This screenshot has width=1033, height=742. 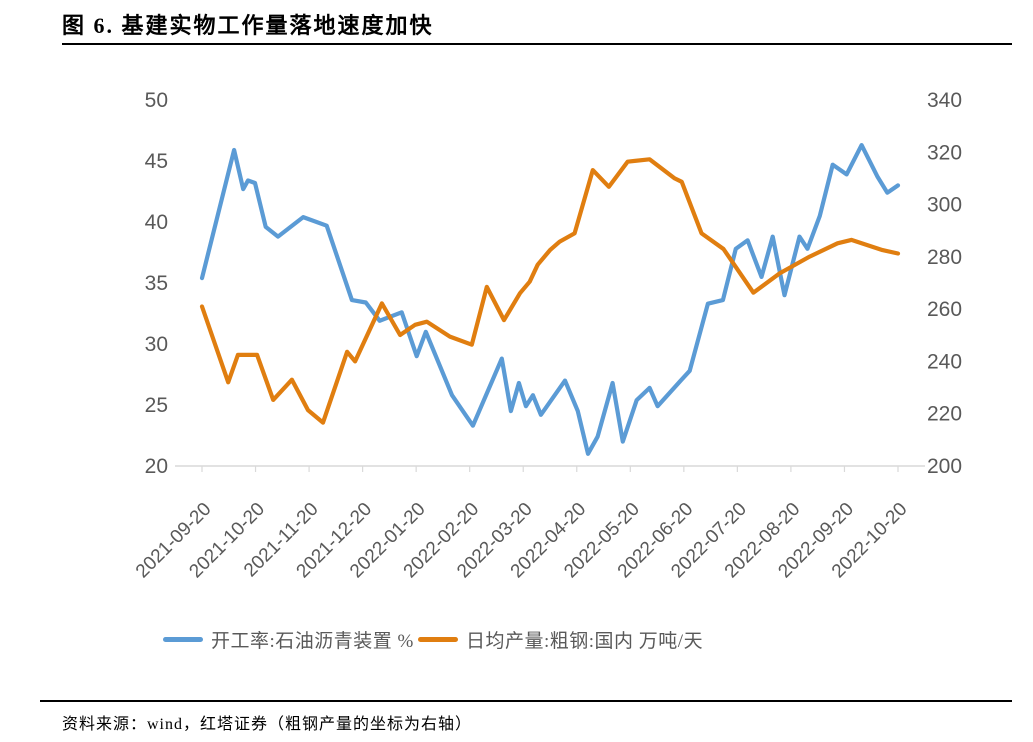 What do you see at coordinates (585, 641) in the screenshot?
I see `legend-label-steel-output: 日均产量:粗钢:国内 万吨/天` at bounding box center [585, 641].